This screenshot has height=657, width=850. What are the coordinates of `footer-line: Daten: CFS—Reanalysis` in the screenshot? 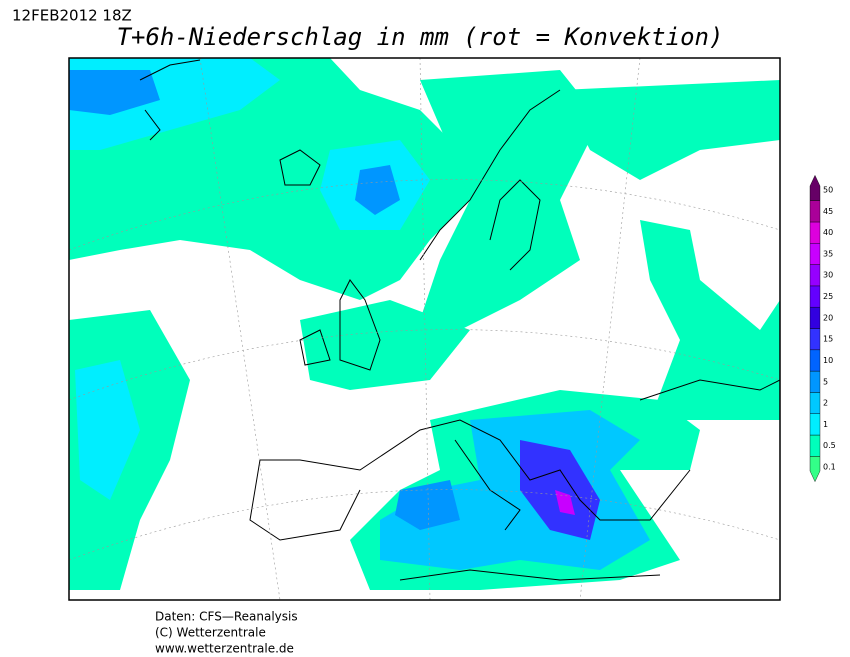 It's located at (226, 617).